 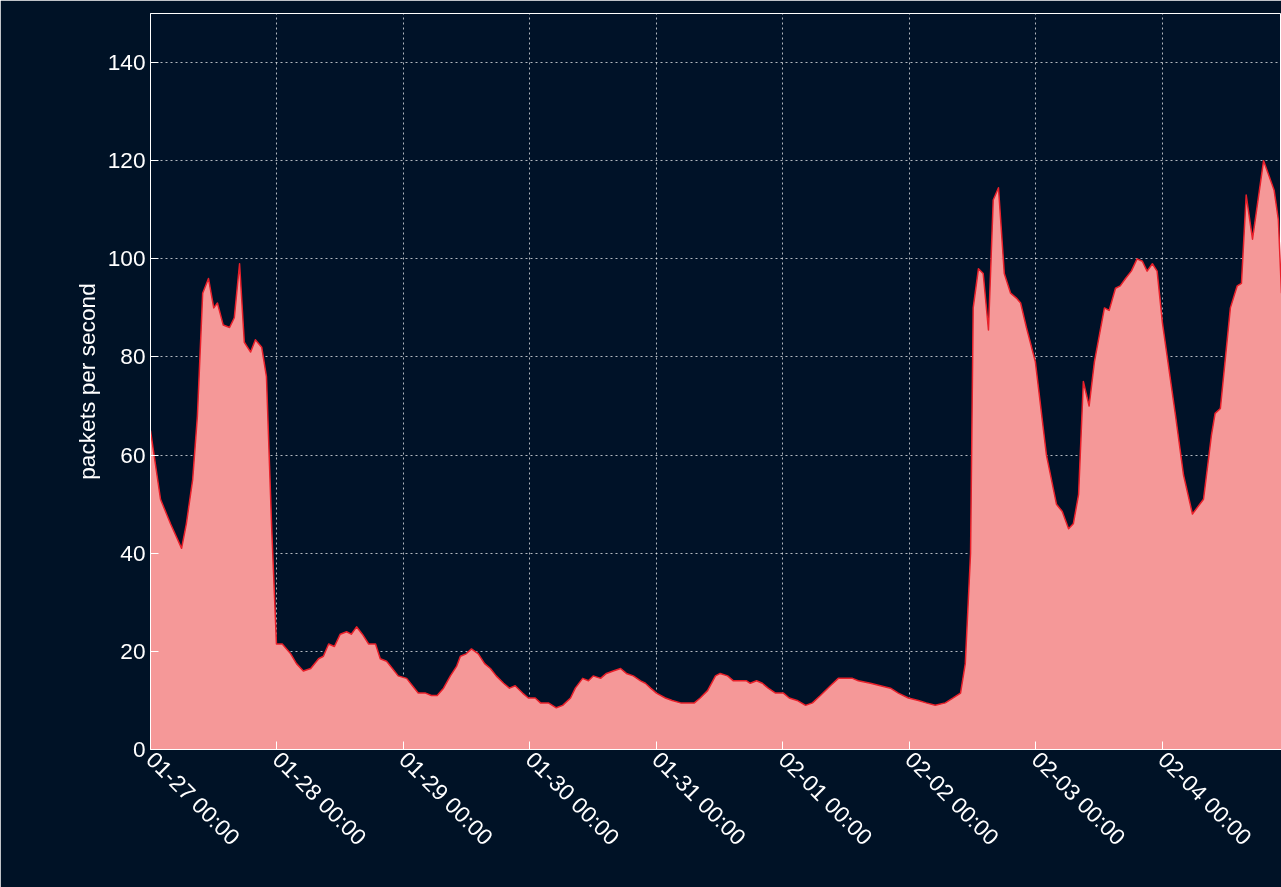 What do you see at coordinates (133, 454) in the screenshot?
I see `y-tick-label: 60` at bounding box center [133, 454].